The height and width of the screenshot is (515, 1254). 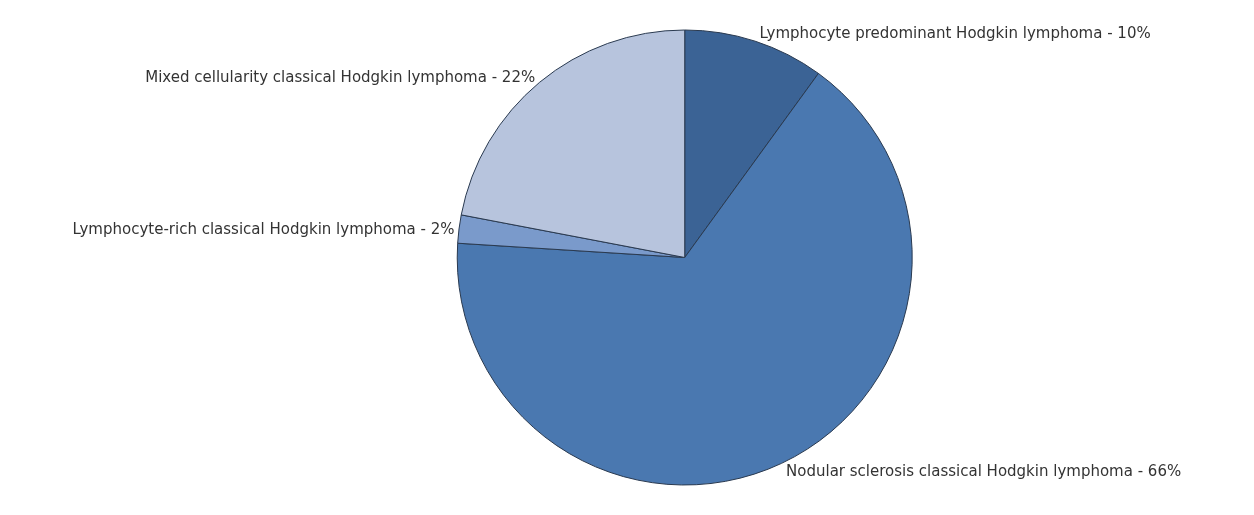 What do you see at coordinates (984, 470) in the screenshot?
I see `slice-label: Nodular sclerosis classical Hodgkin lymphoma - 66%` at bounding box center [984, 470].